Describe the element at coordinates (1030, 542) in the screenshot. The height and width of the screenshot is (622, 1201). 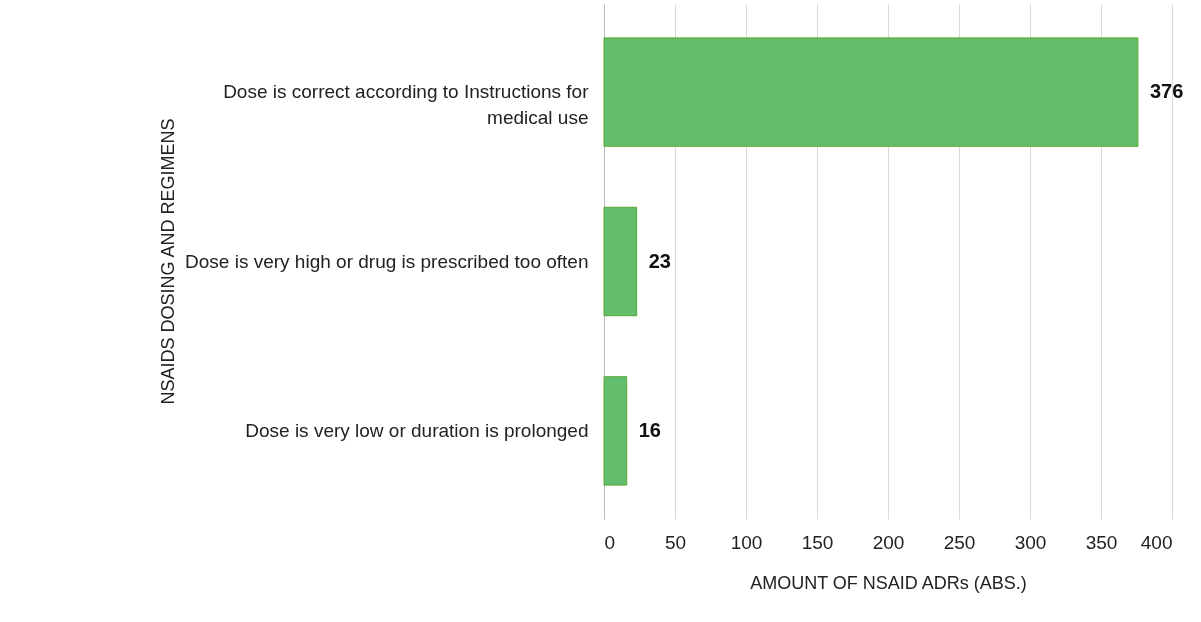
I see `x-tick-label: 300` at that location.